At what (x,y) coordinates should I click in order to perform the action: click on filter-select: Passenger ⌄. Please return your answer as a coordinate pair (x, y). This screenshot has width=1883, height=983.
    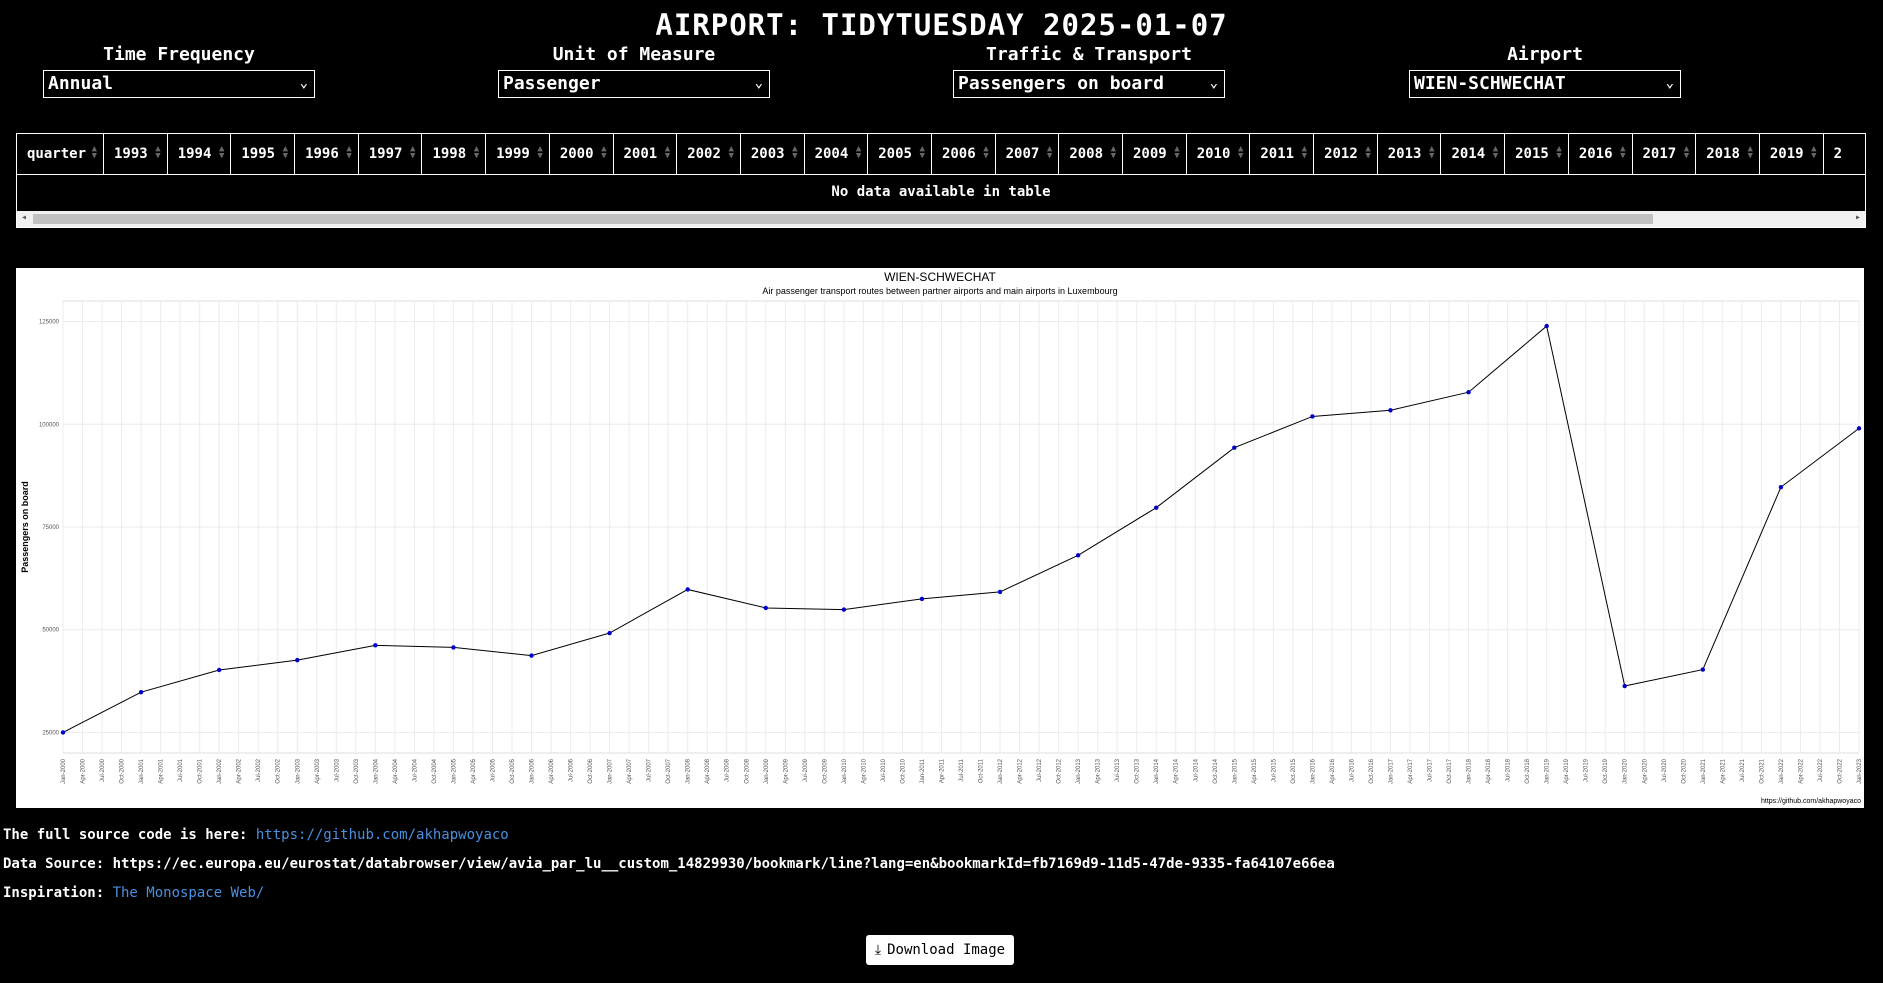
    Looking at the image, I should click on (634, 84).